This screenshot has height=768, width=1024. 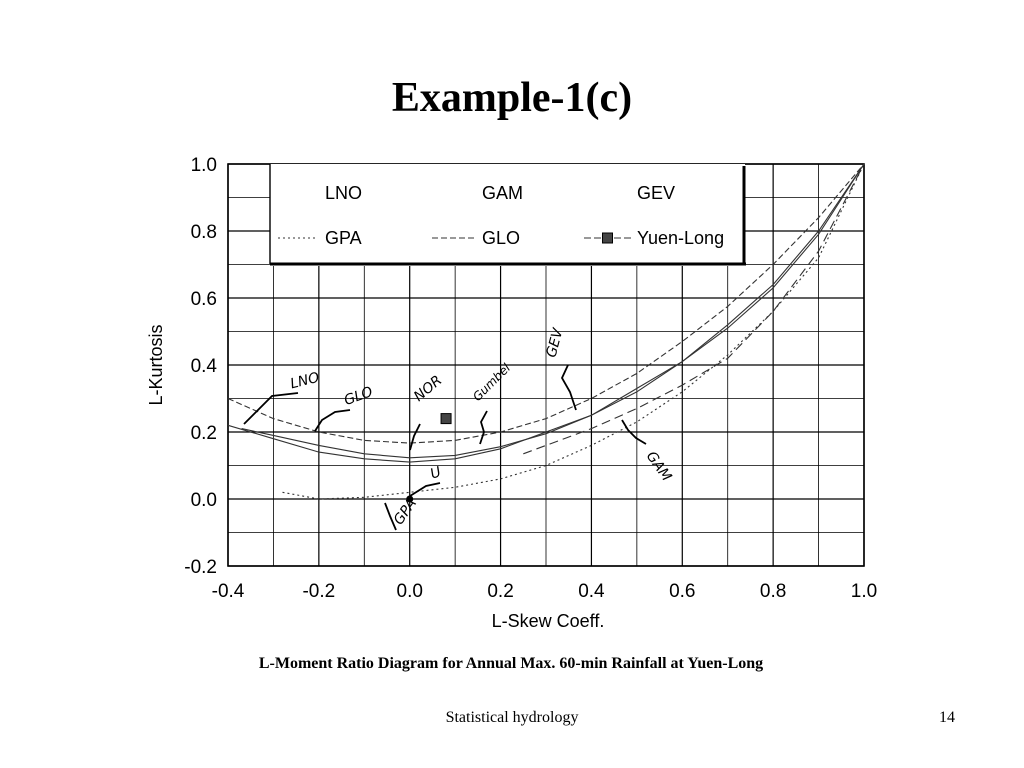 What do you see at coordinates (656, 193) in the screenshot?
I see `legend-entry: GEV` at bounding box center [656, 193].